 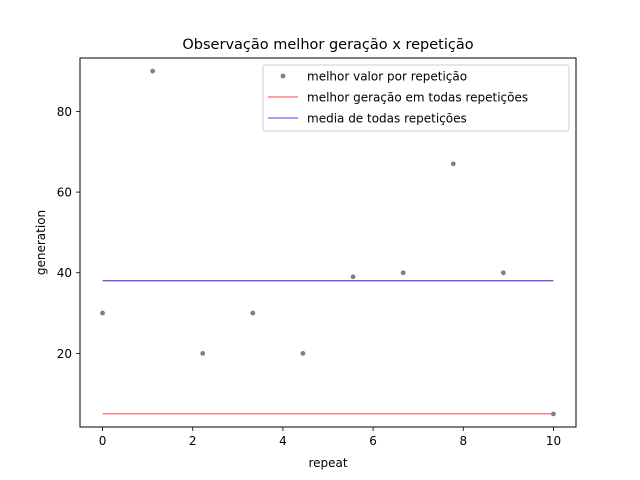 I want to click on x-tick-label: 2, so click(x=193, y=441).